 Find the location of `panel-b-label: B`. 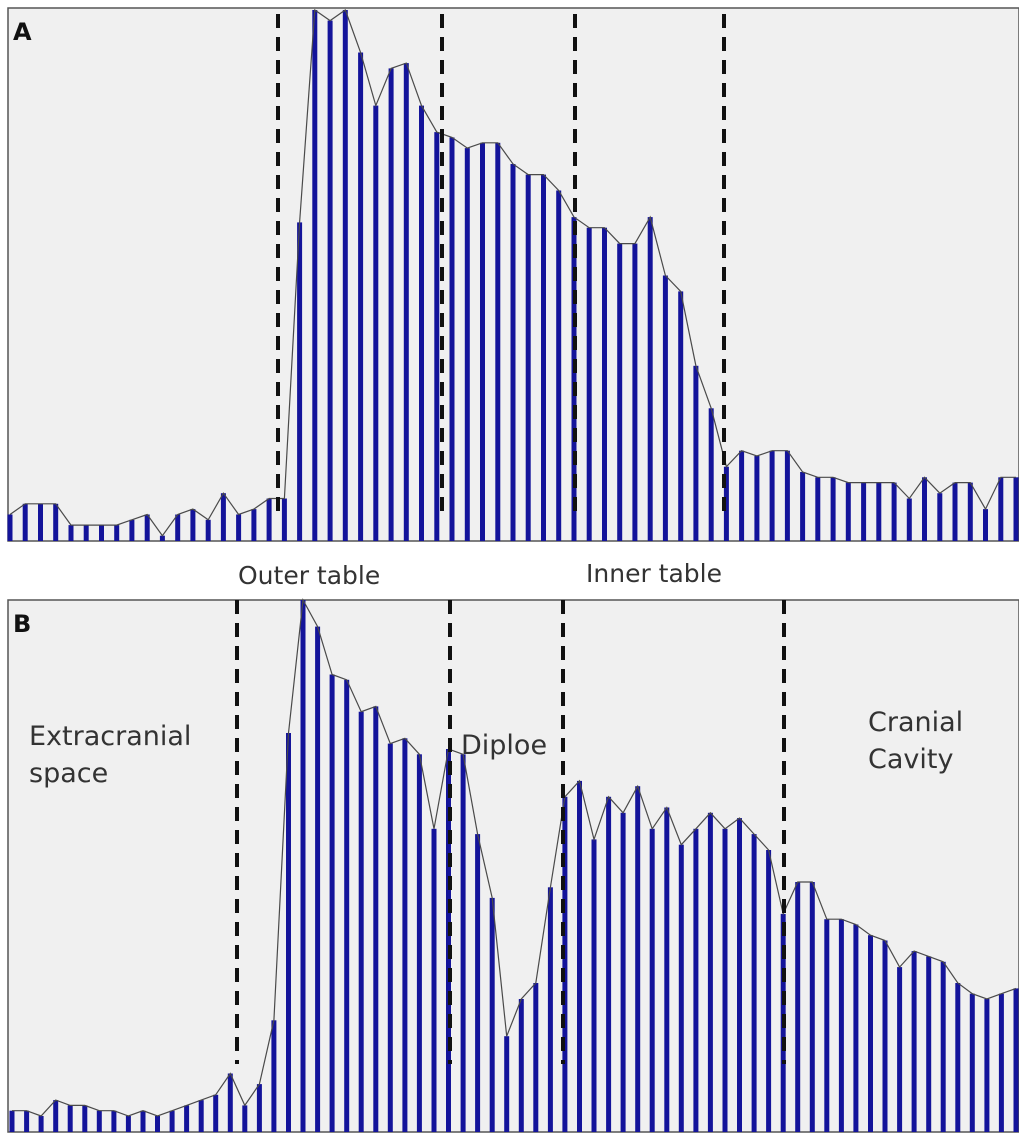

panel-b-label: B is located at coordinates (22, 624).